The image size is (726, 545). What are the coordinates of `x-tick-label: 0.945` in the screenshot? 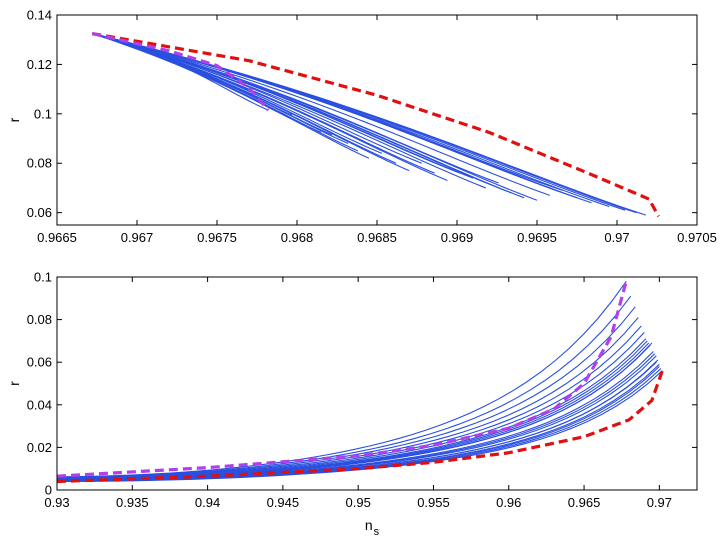 It's located at (283, 502).